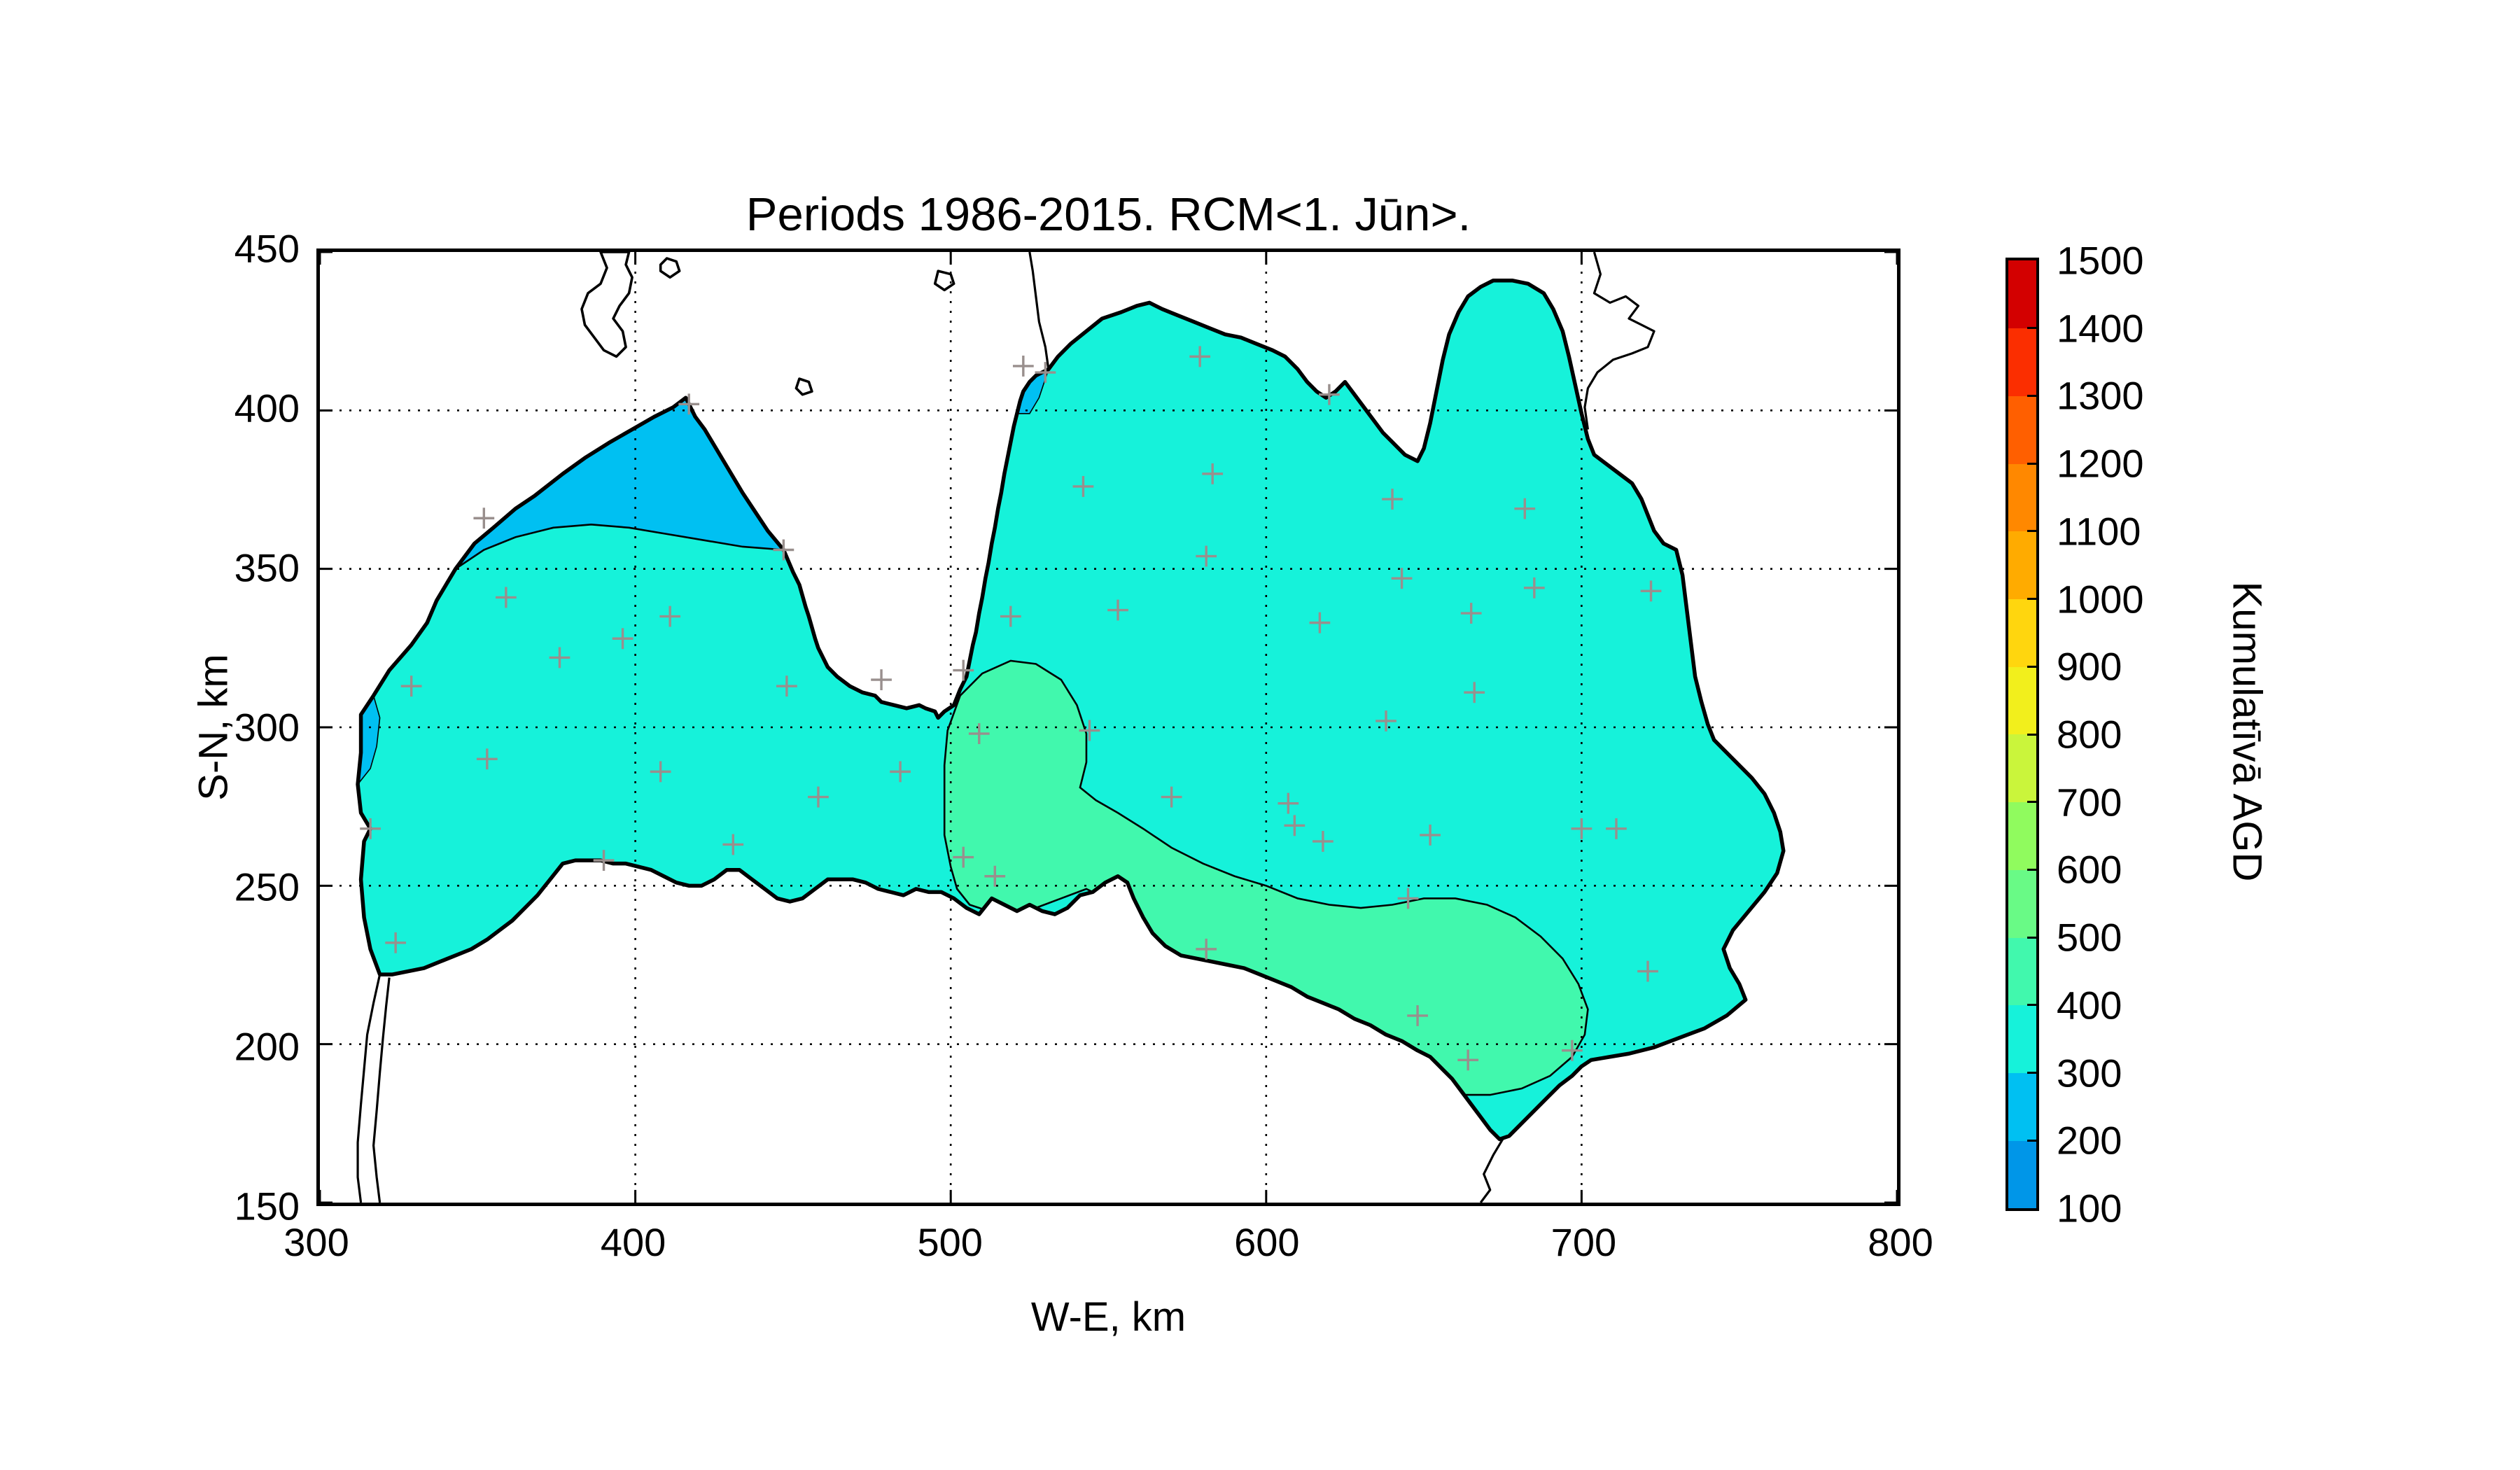  What do you see at coordinates (2100, 463) in the screenshot?
I see `colorbar-tick-label-1200: 1200` at bounding box center [2100, 463].